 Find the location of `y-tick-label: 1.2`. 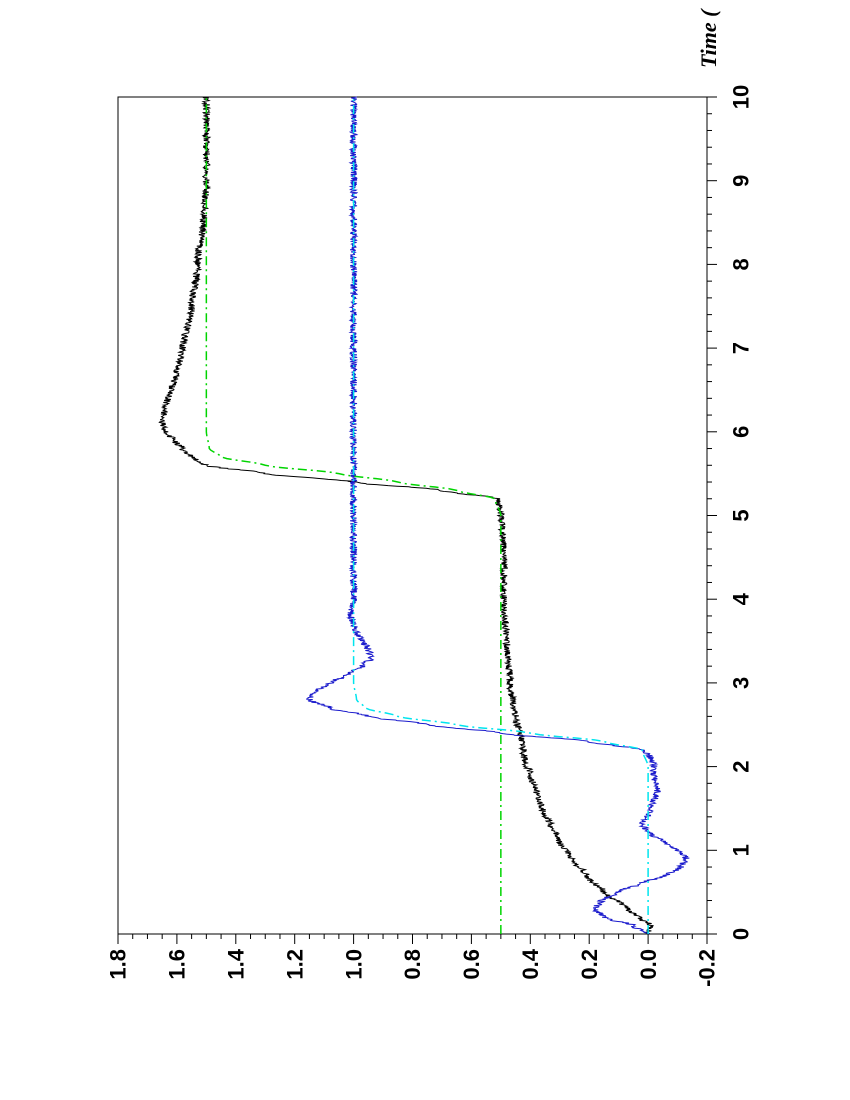

y-tick-label: 1.2 is located at coordinates (294, 964).